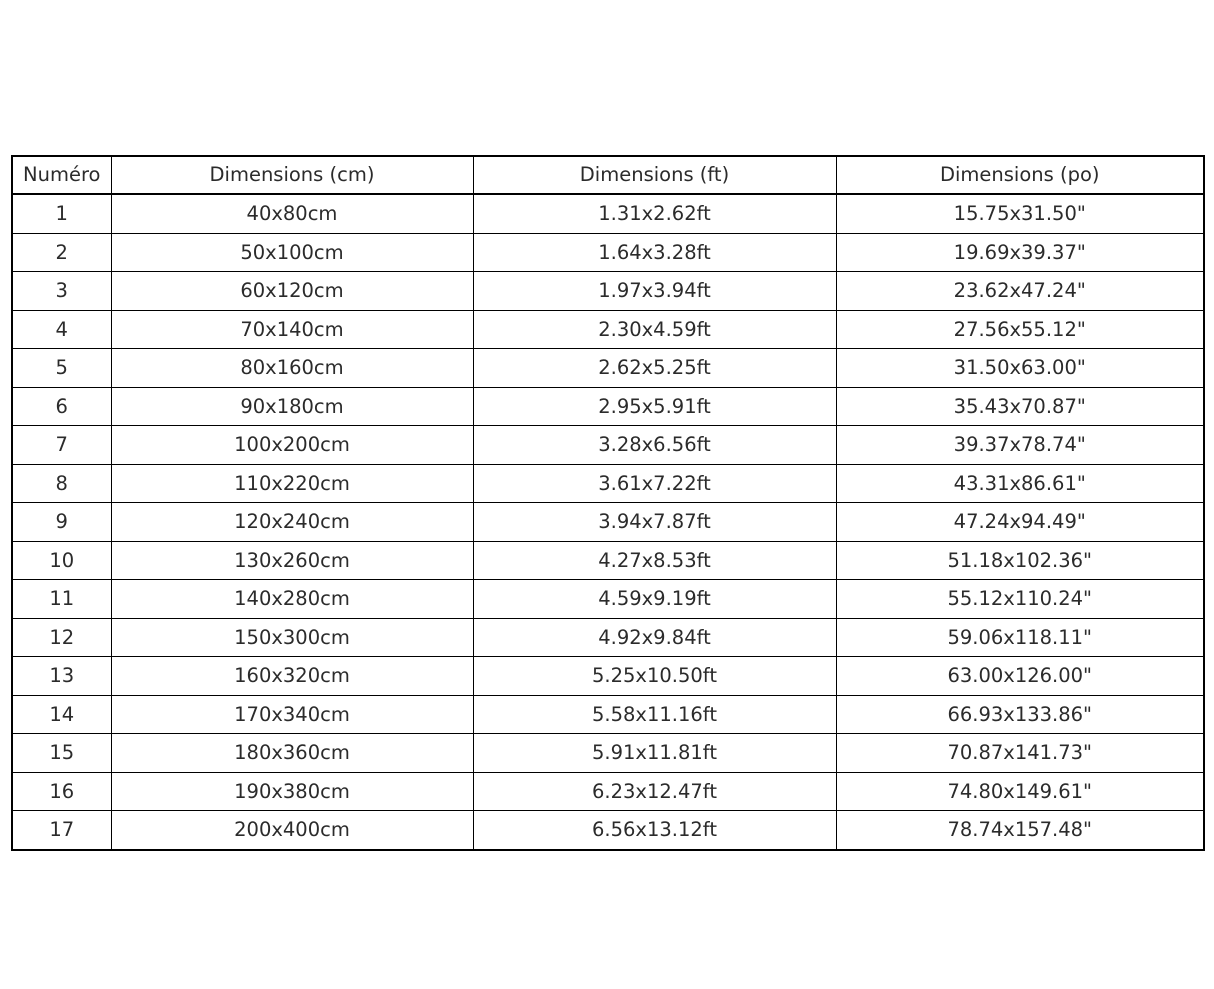 The height and width of the screenshot is (989, 1214). What do you see at coordinates (61, 753) in the screenshot?
I see `cell-numero: 15` at bounding box center [61, 753].